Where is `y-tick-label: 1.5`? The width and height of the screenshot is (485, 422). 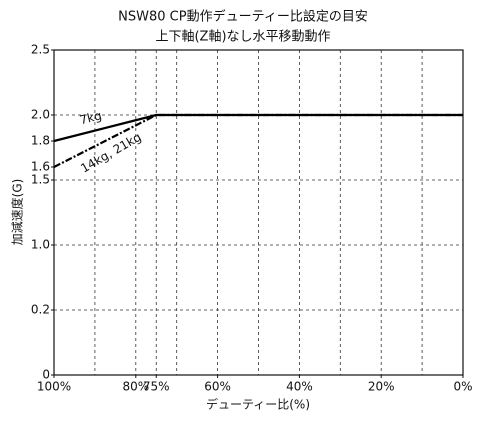 y-tick-label: 1.5 is located at coordinates (40, 180).